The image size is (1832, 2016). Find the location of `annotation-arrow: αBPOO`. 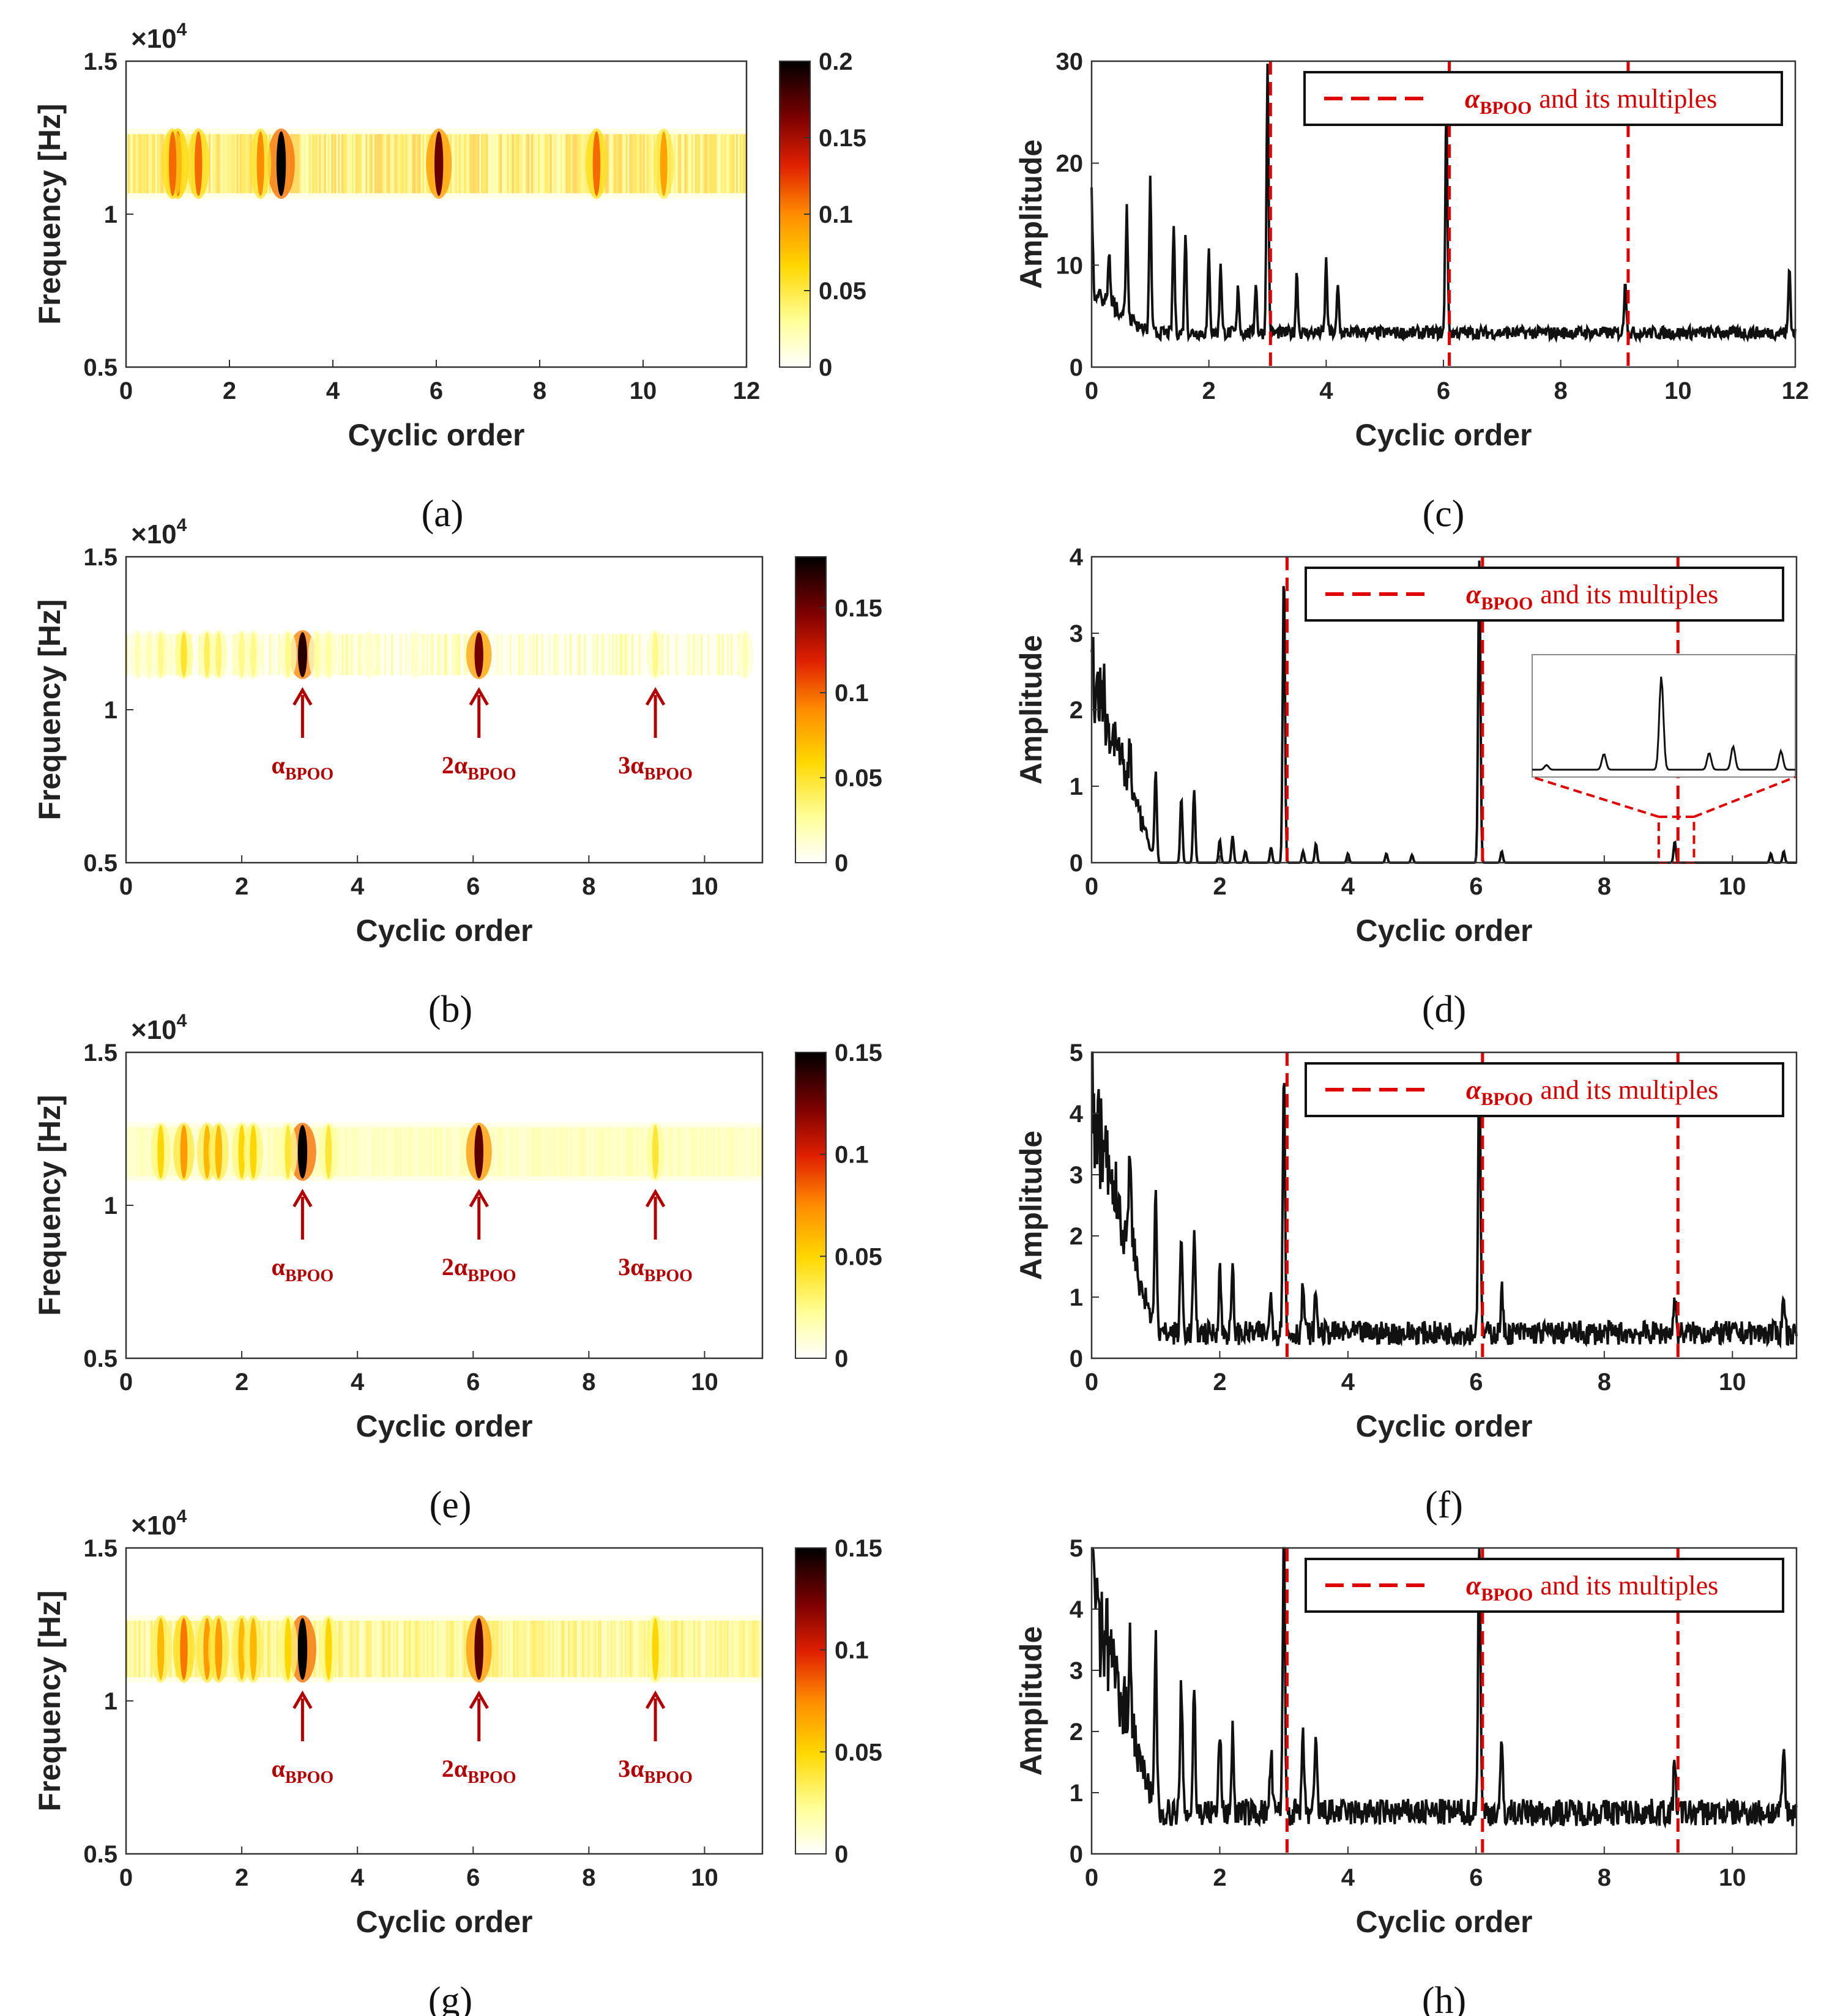

annotation-arrow: αBPOO is located at coordinates (302, 1237).